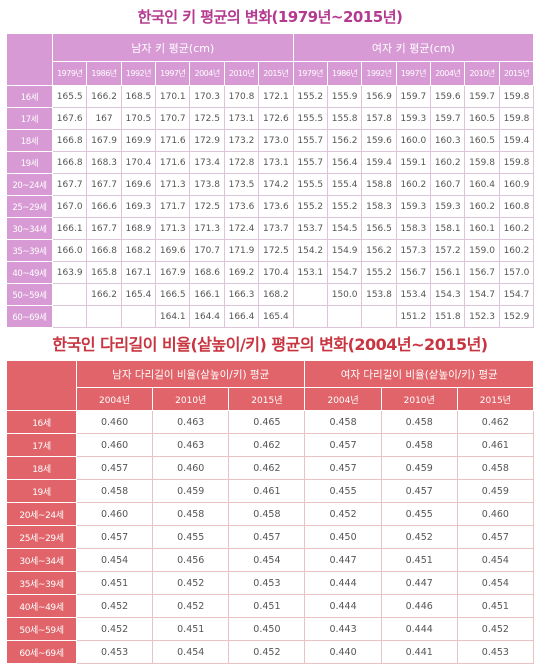 The width and height of the screenshot is (540, 667). Describe the element at coordinates (448, 118) in the screenshot. I see `female-value-cell: 159.7` at that location.